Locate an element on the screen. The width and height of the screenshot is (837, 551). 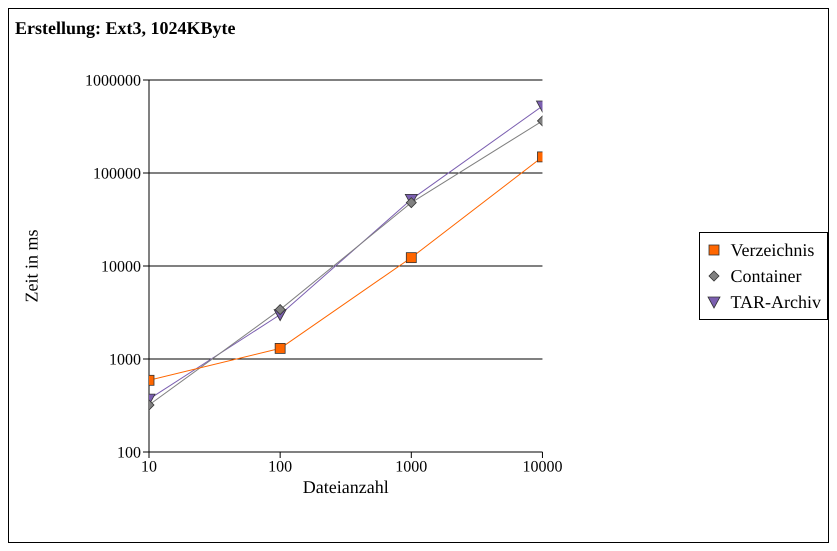
y-tick-label: 1000000 is located at coordinates (113, 81).